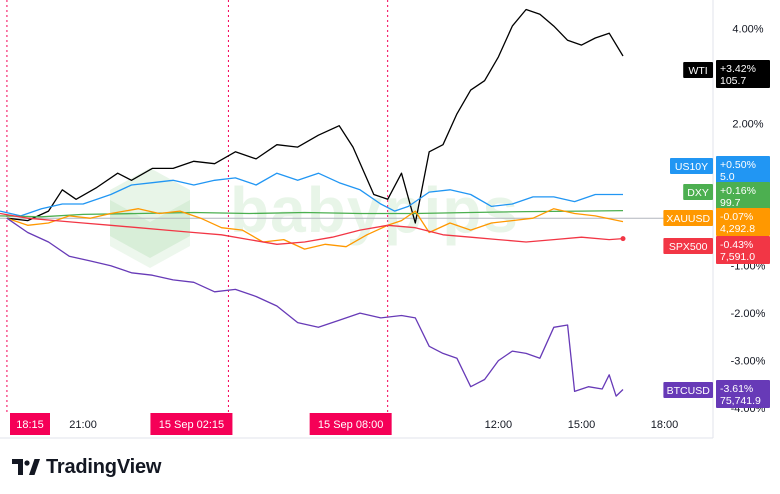 The width and height of the screenshot is (780, 494). I want to click on series-name-badge-spx500, so click(688, 246).